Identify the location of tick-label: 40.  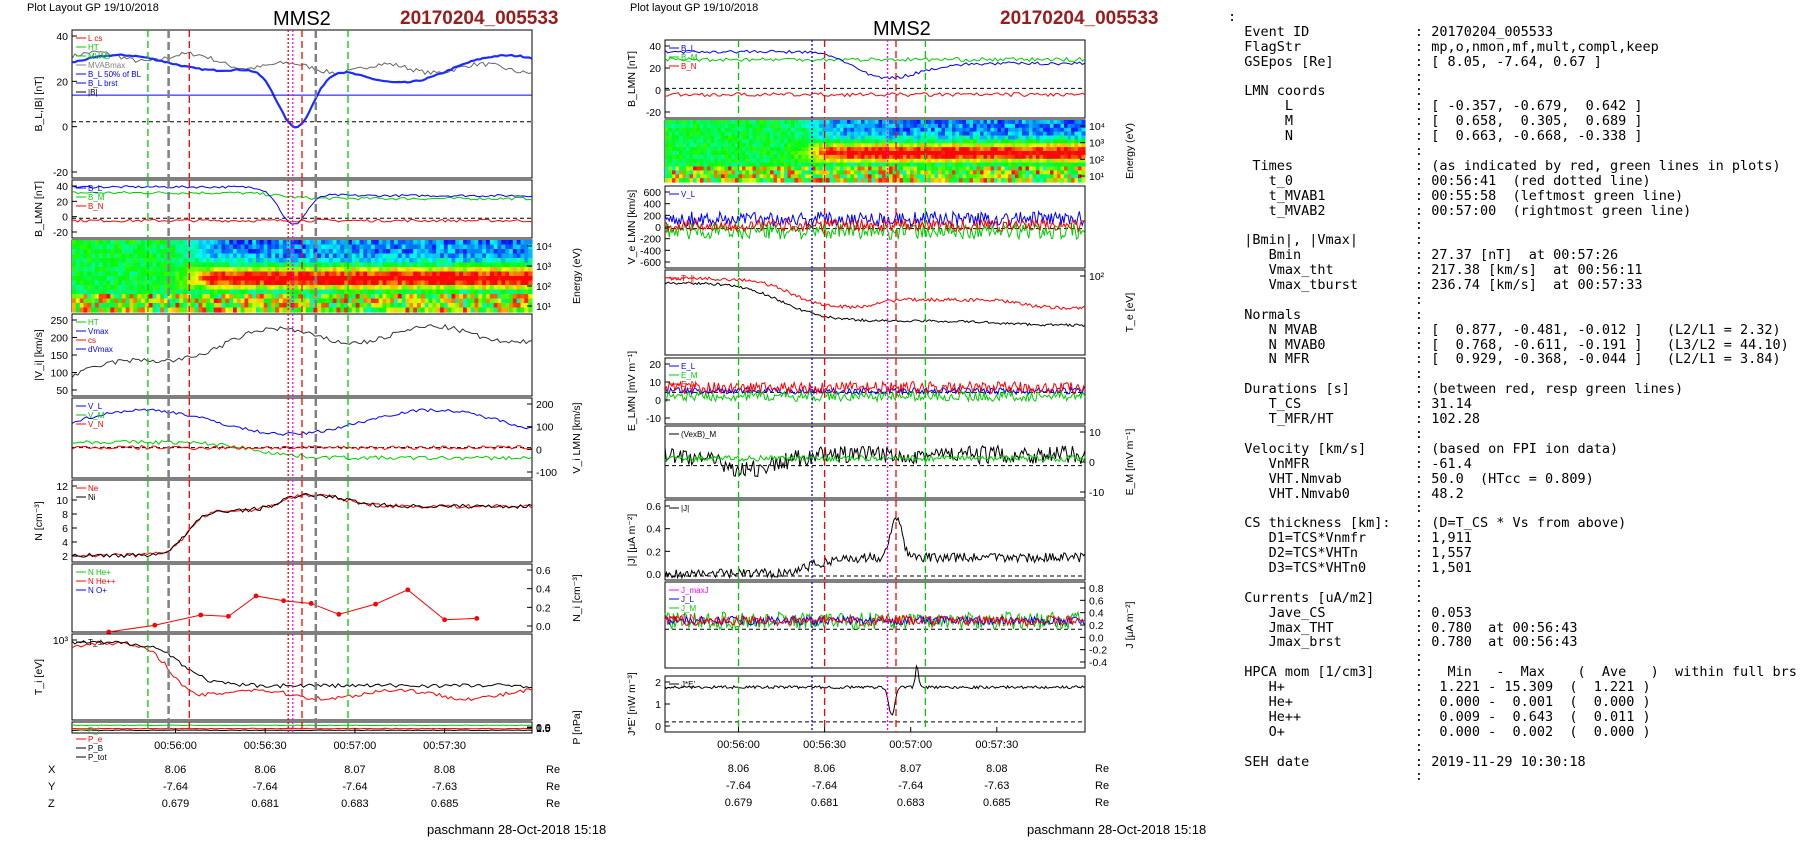
(62, 37).